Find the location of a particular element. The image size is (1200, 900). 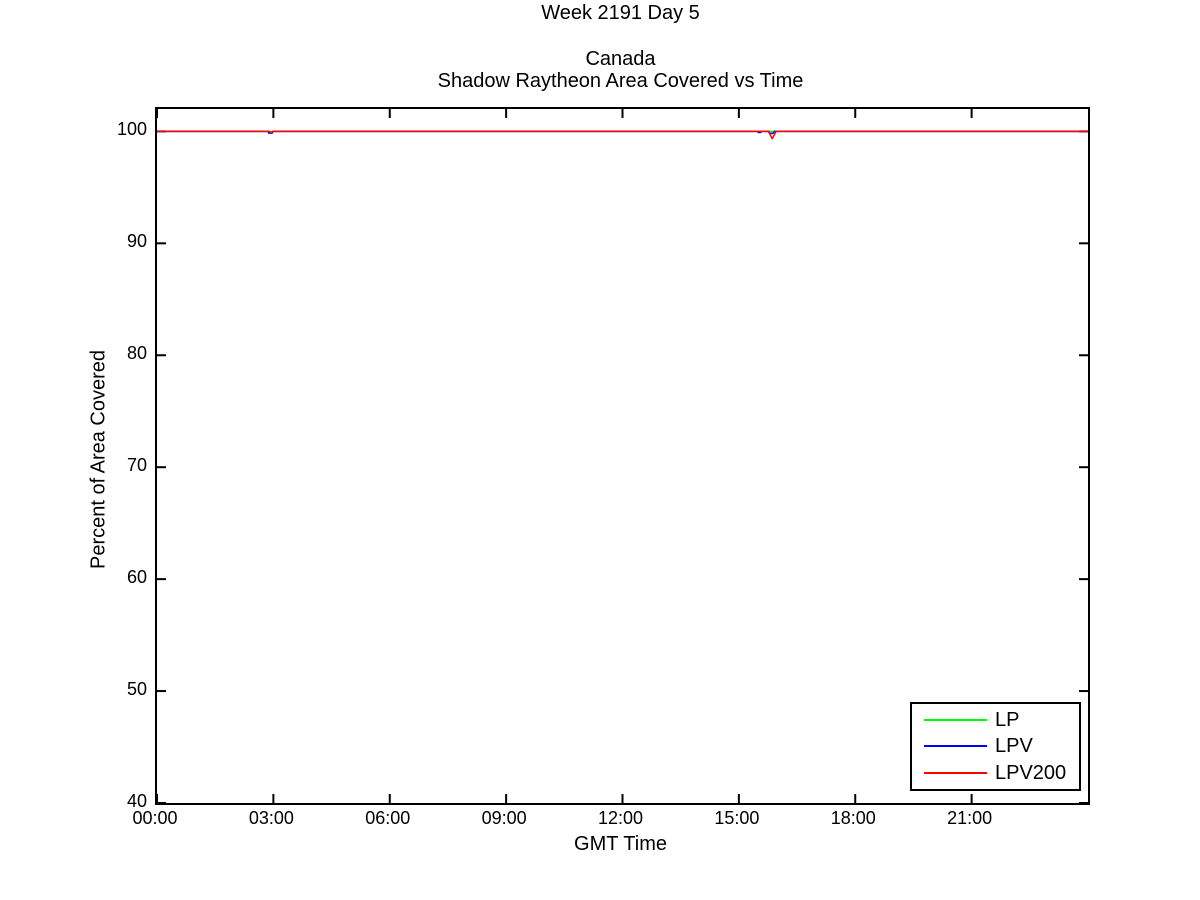

legend: LP LPV LPV200 is located at coordinates (995, 746).